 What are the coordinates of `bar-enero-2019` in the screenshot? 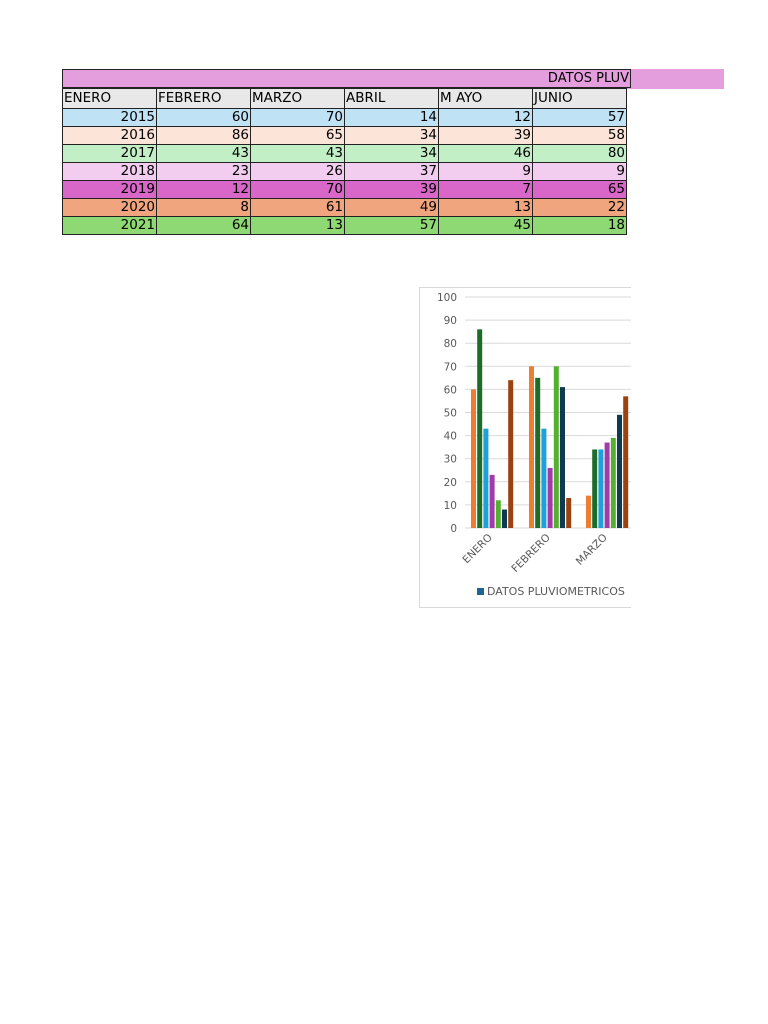 It's located at (498, 514).